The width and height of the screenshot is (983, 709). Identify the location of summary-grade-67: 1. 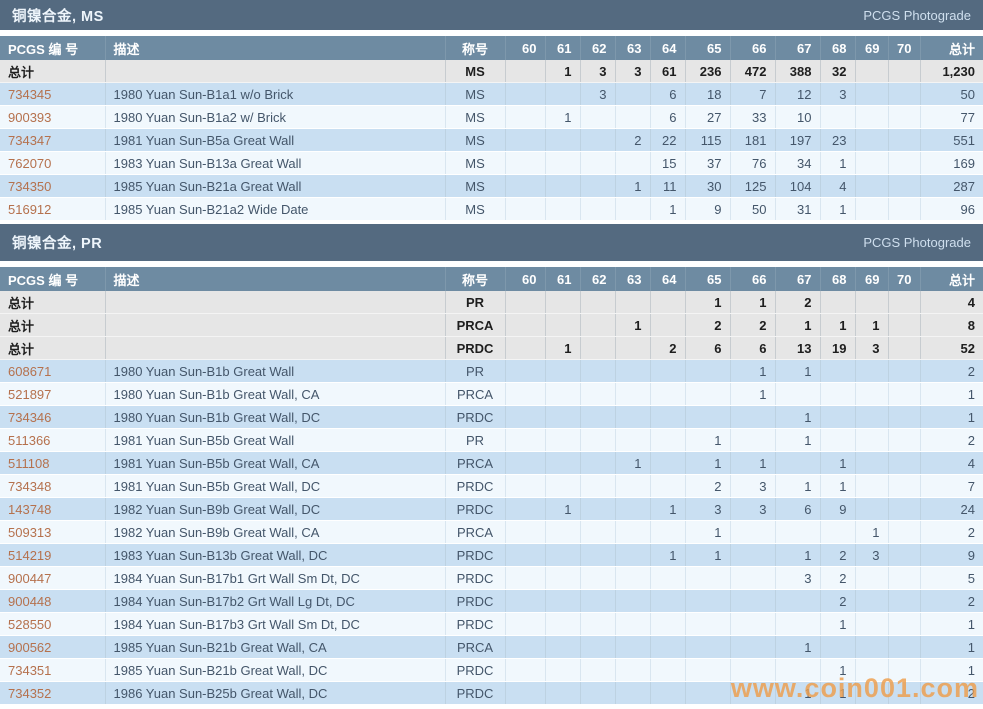
(797, 325).